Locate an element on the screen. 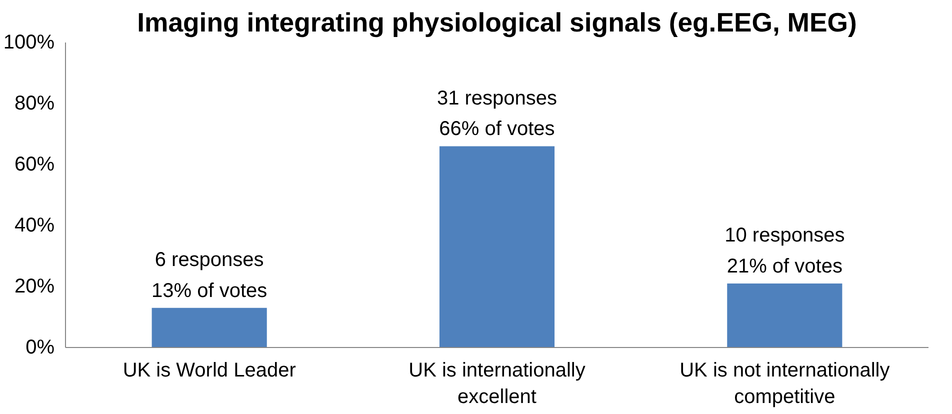  chart-title: Imaging integrating physiological signals (eg.EEG, MEG) is located at coordinates (497, 23).